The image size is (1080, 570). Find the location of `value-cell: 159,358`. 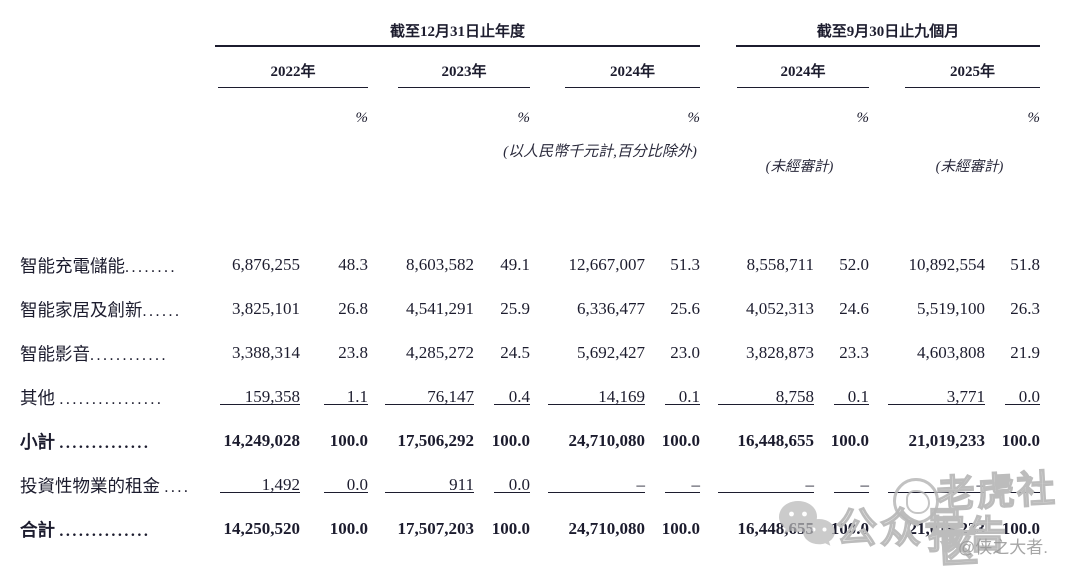

value-cell: 159,358 is located at coordinates (252, 397).